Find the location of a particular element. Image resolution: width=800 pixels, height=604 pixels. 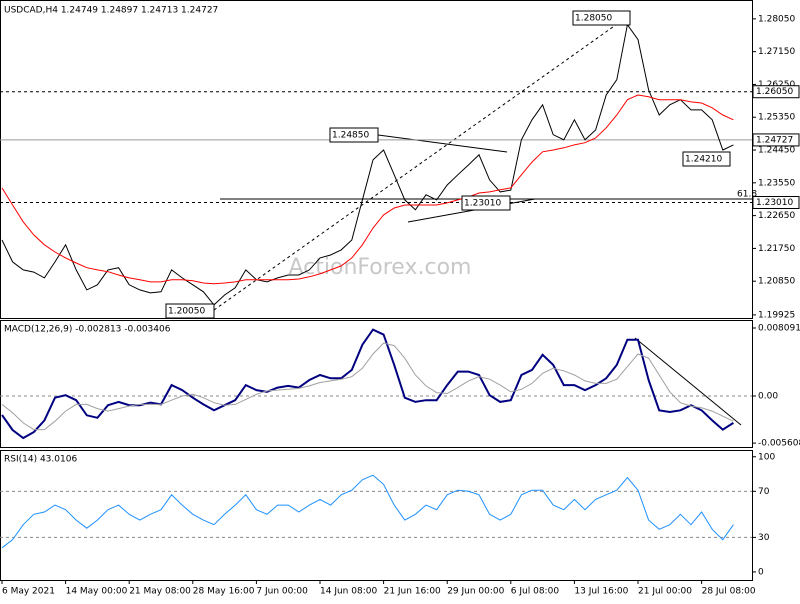

y-tick-label: 1.26250 is located at coordinates (776, 85).